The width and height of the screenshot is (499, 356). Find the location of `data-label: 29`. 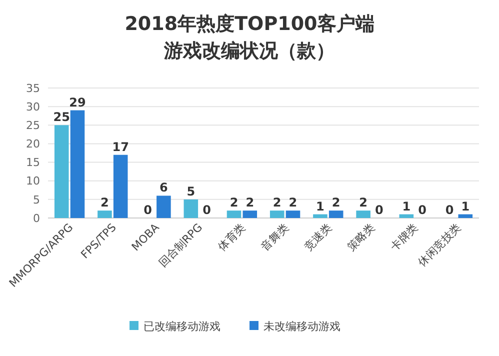

data-label: 29 is located at coordinates (77, 102).